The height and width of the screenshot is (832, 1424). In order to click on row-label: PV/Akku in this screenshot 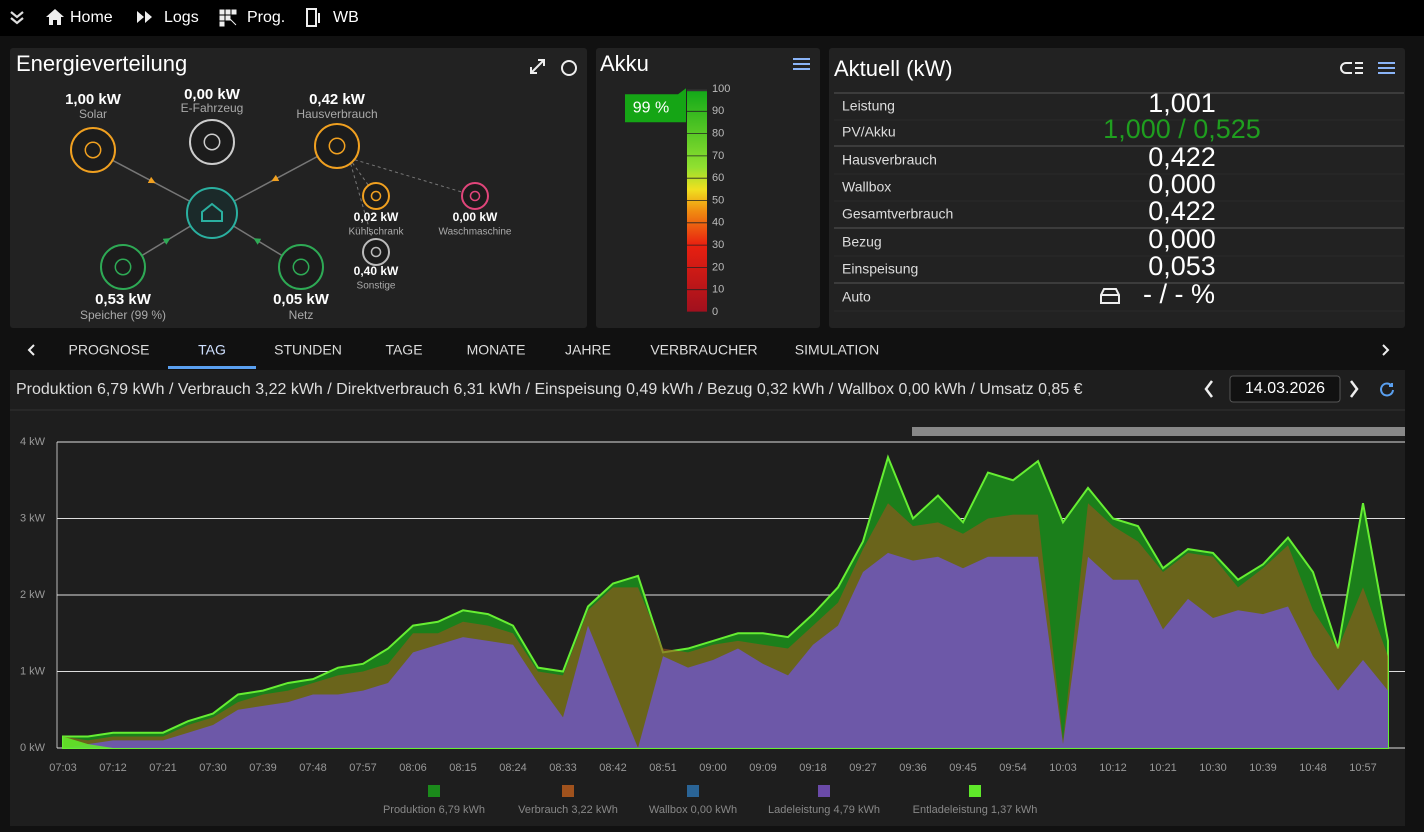, I will do `click(869, 132)`.